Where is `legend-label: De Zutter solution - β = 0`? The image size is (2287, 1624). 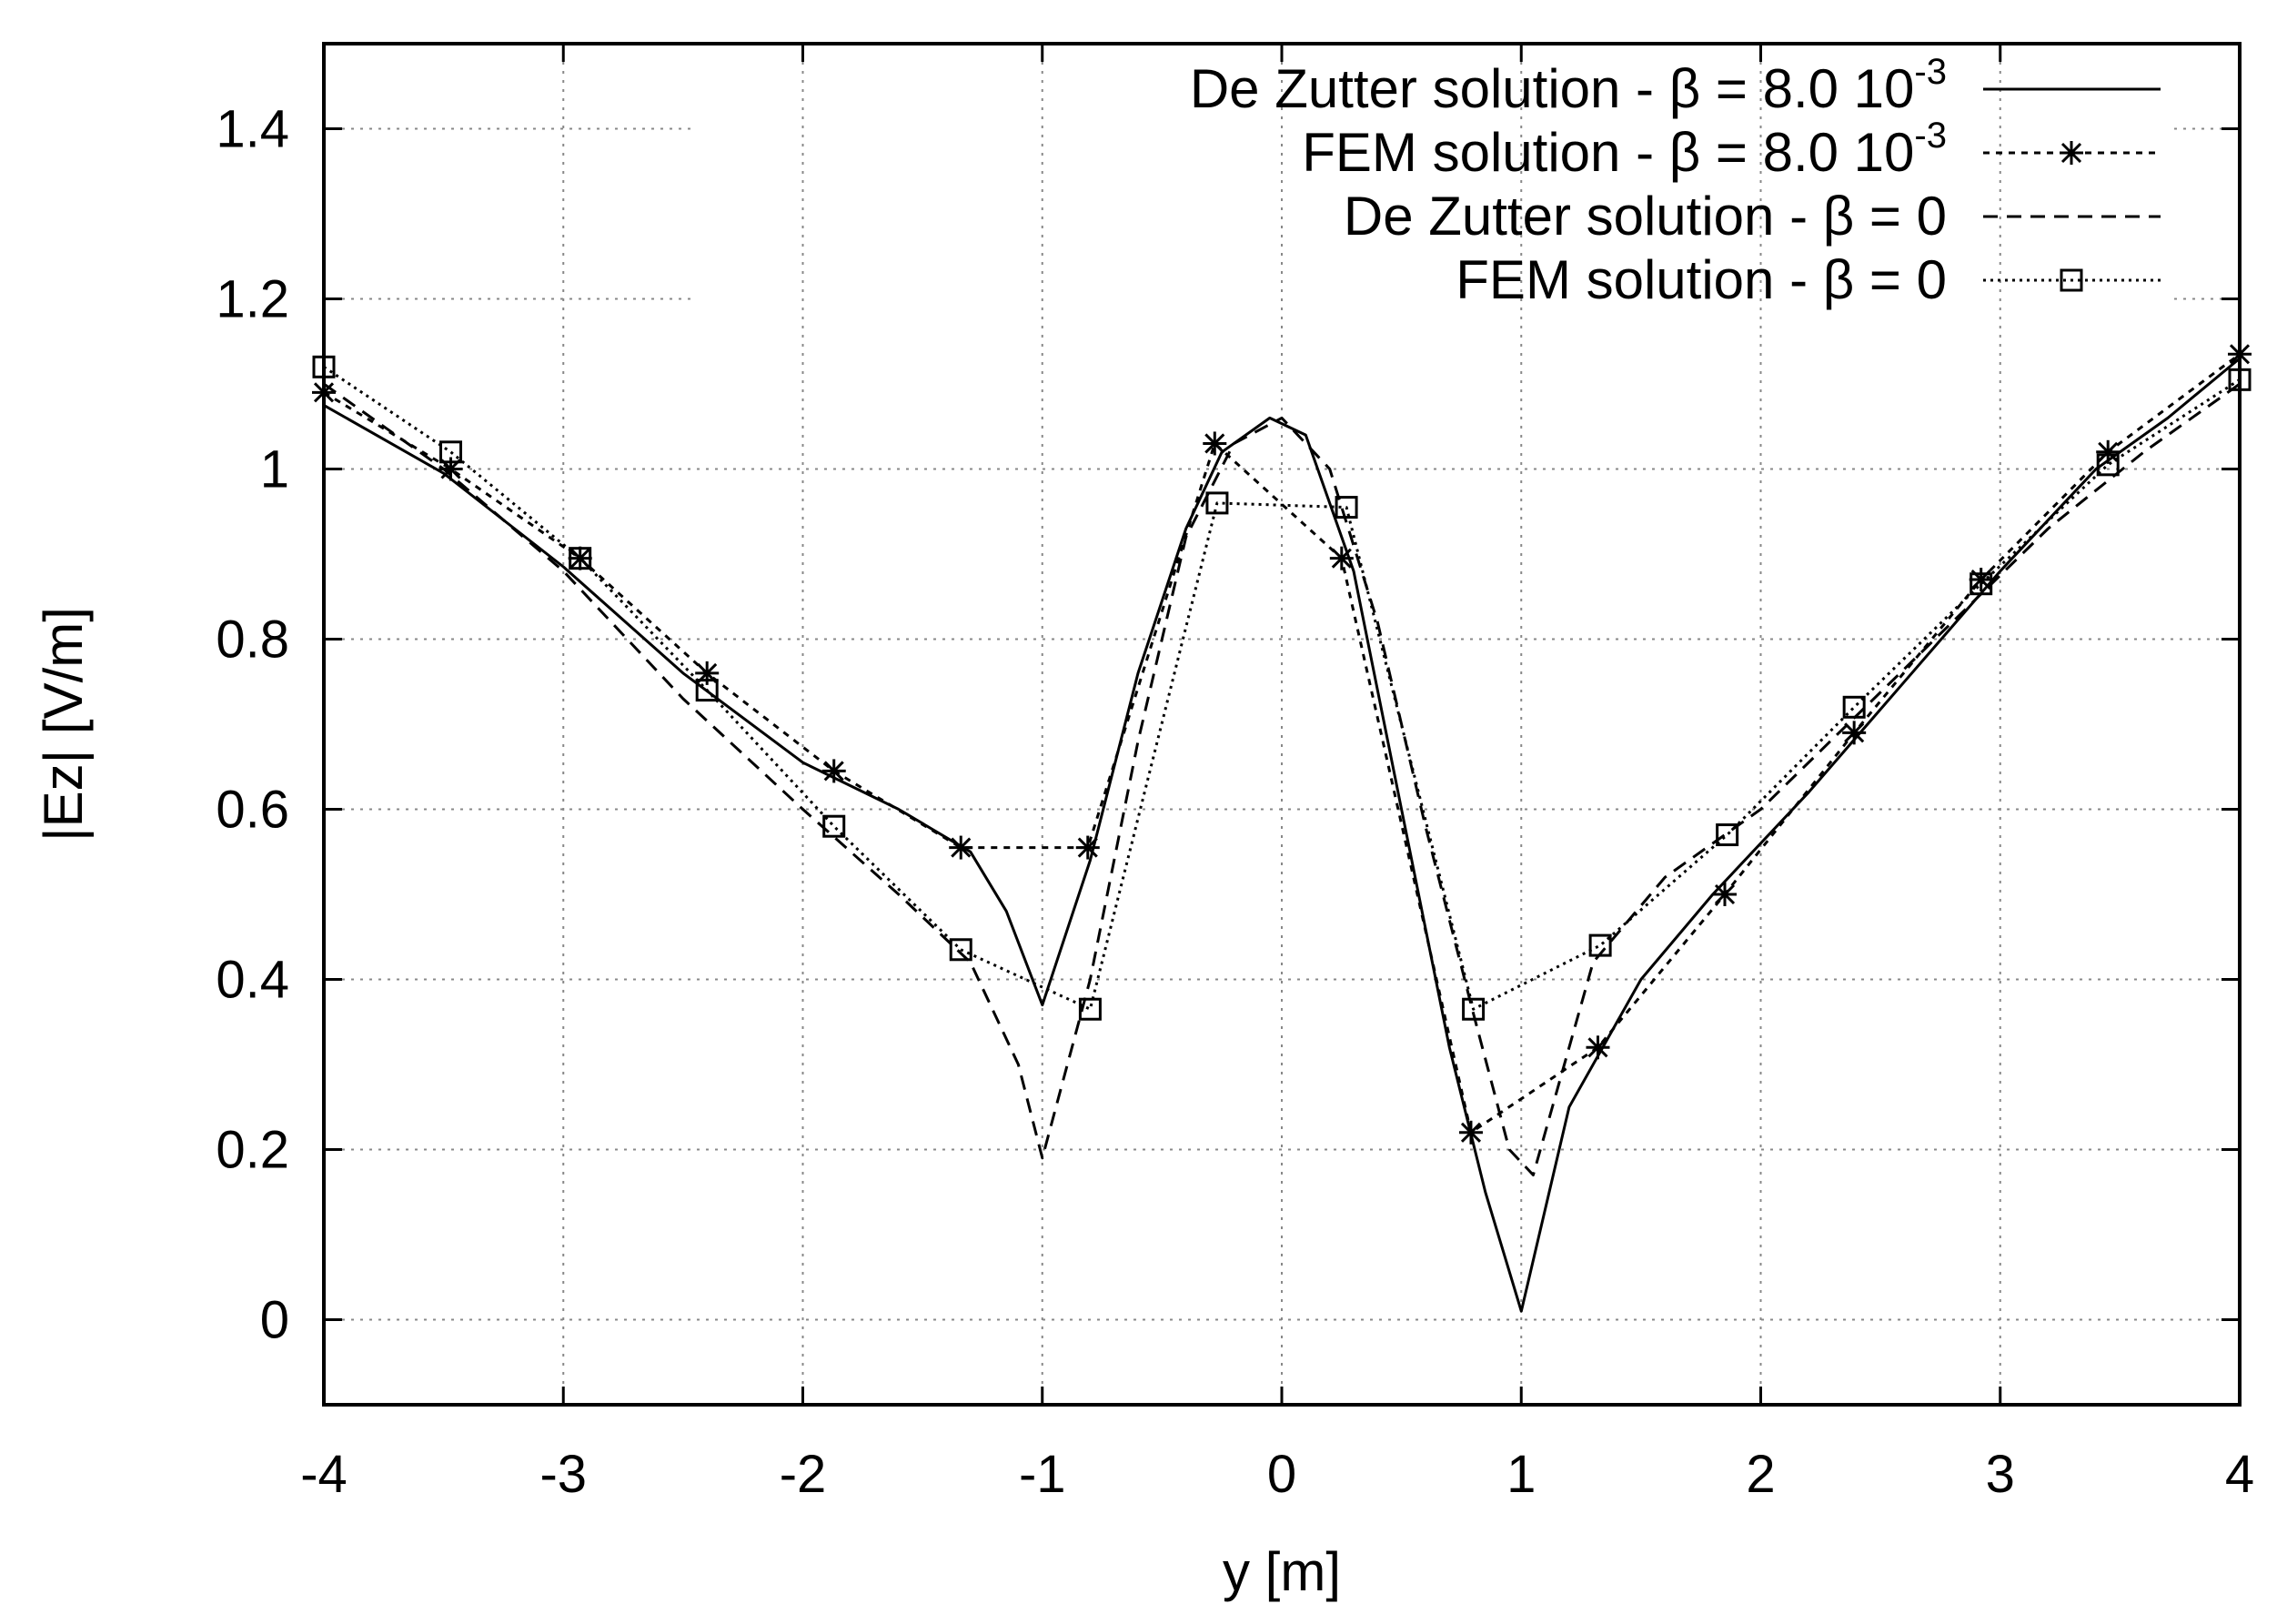
legend-label: De Zutter solution - β = 0 is located at coordinates (1645, 216).